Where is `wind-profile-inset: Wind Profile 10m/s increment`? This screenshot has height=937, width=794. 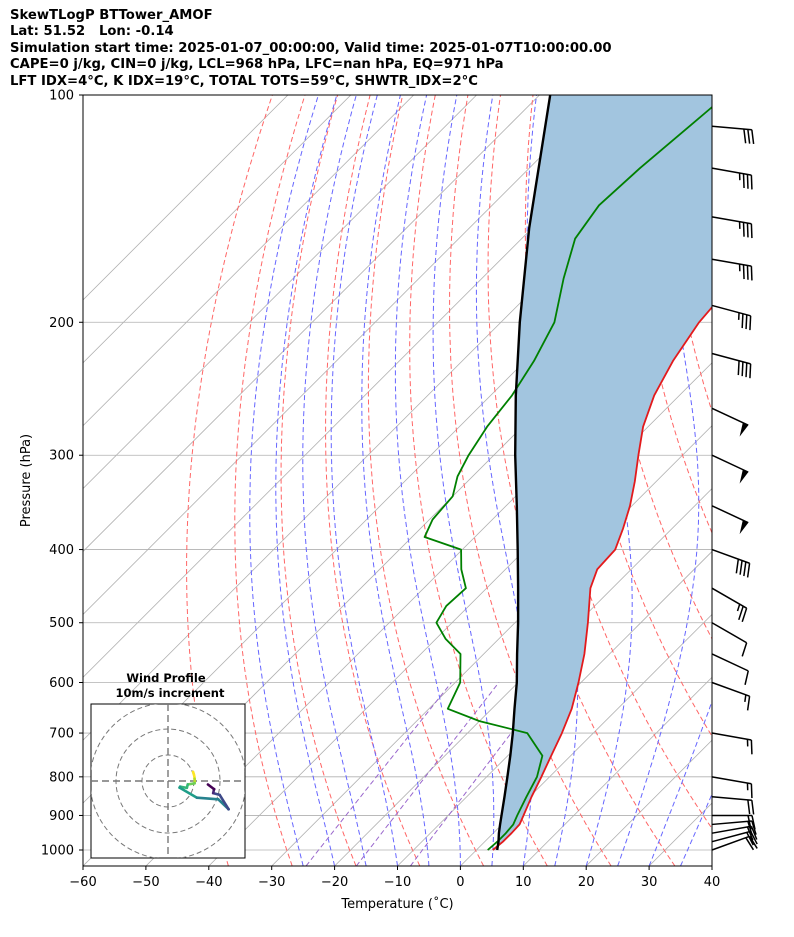 wind-profile-inset: Wind Profile 10m/s increment is located at coordinates (168, 765).